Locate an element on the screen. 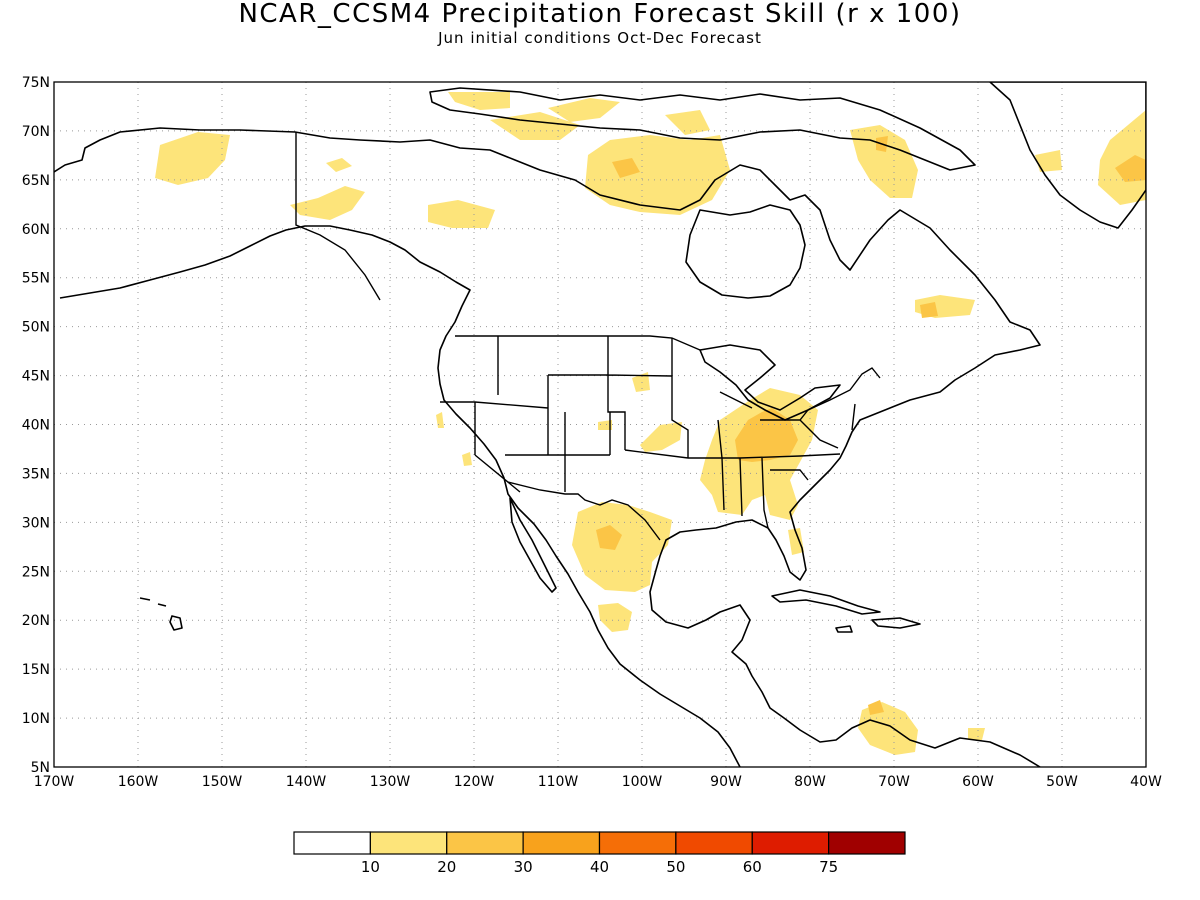 The height and width of the screenshot is (900, 1200). skill-region-greenland-west is located at coordinates (1048, 161).